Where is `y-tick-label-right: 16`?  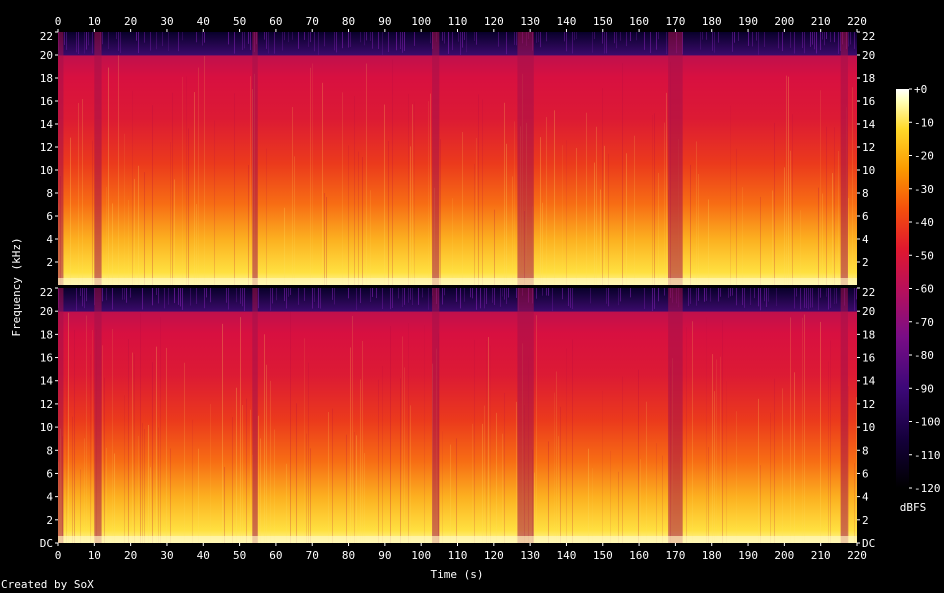 y-tick-label-right: 16 is located at coordinates (868, 358).